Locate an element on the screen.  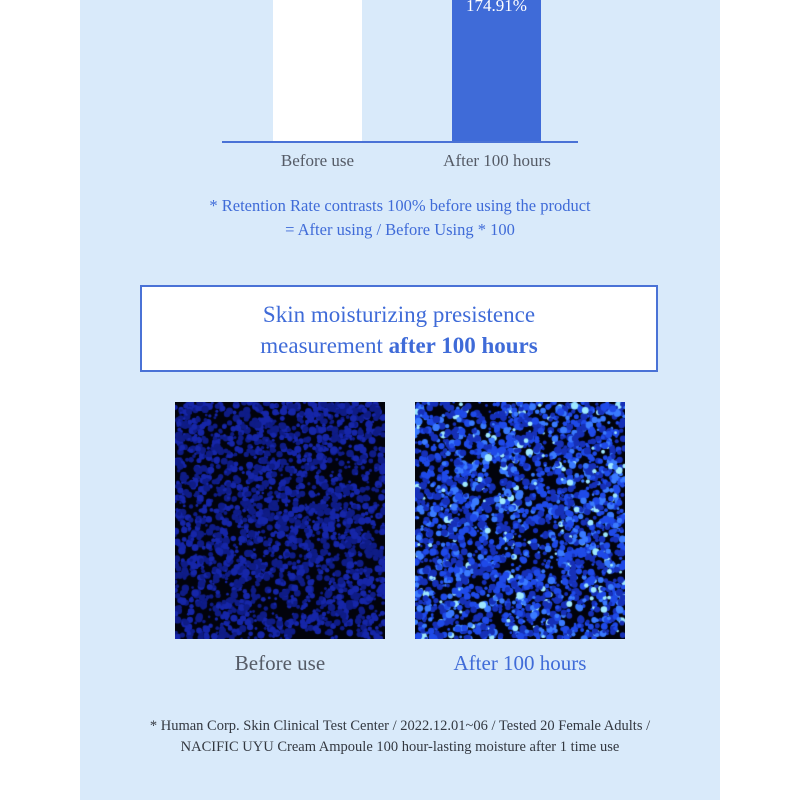
image-caption-before: Before use is located at coordinates (280, 663).